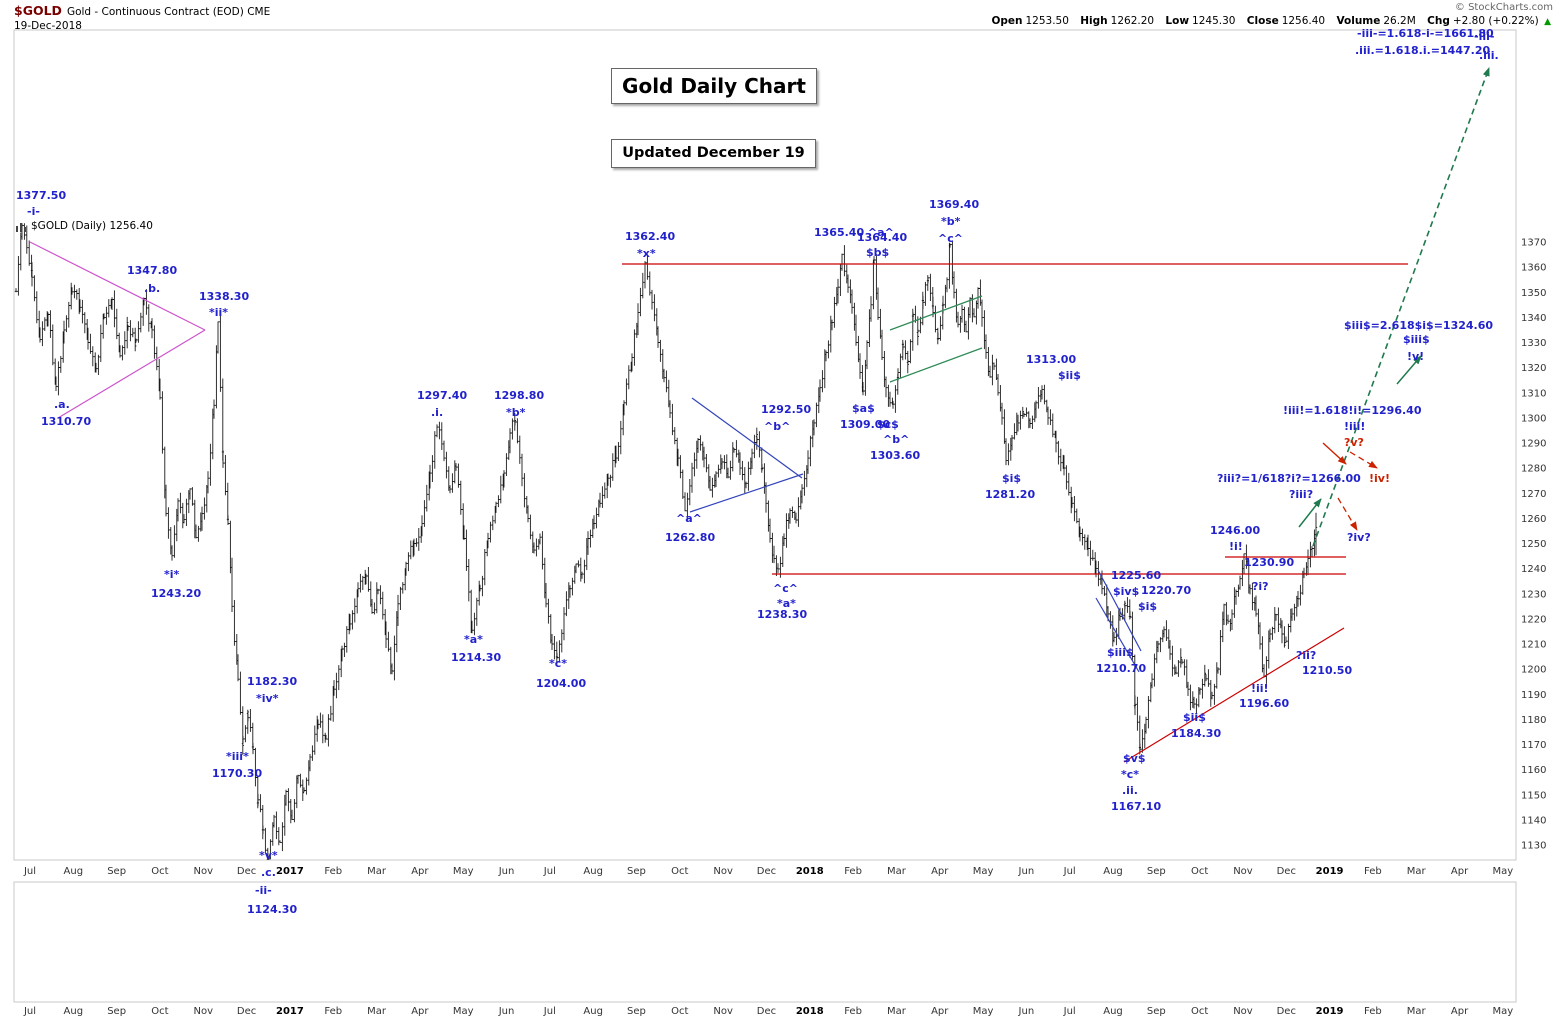 The width and height of the screenshot is (1565, 1021). What do you see at coordinates (1306, 655) in the screenshot?
I see `wave-annotation: ?ii?` at bounding box center [1306, 655].